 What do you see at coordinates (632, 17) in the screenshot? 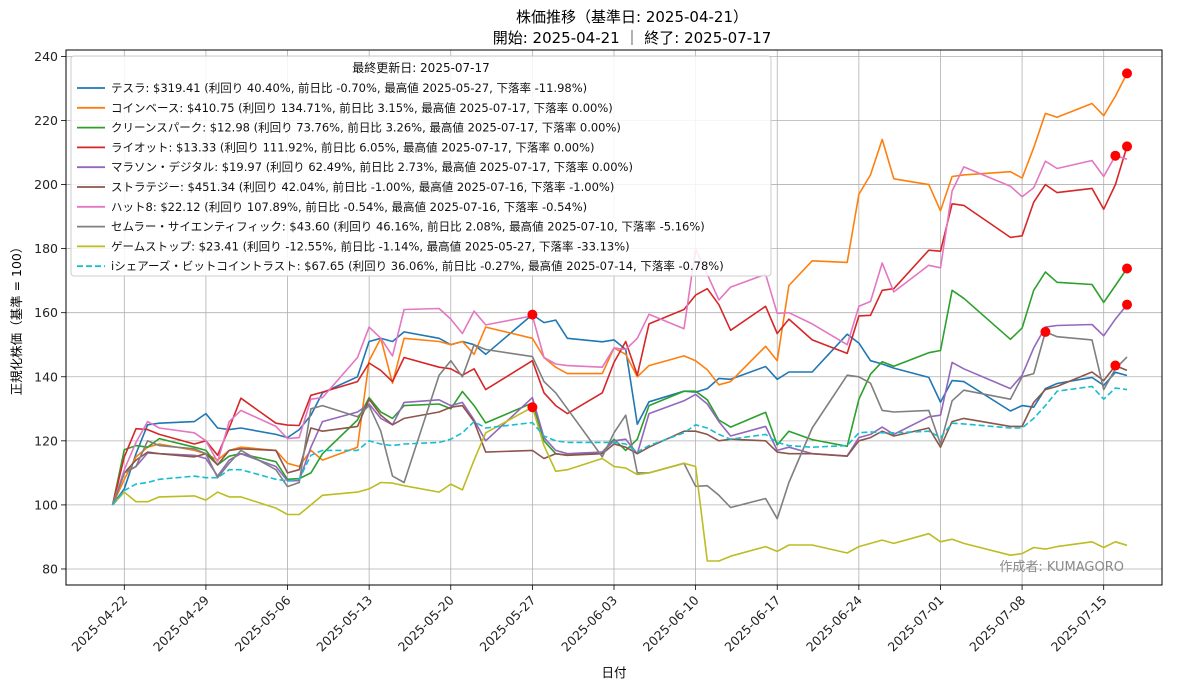
I see `chart-title: 株価推移（基準日: 2025-04-21）` at bounding box center [632, 17].